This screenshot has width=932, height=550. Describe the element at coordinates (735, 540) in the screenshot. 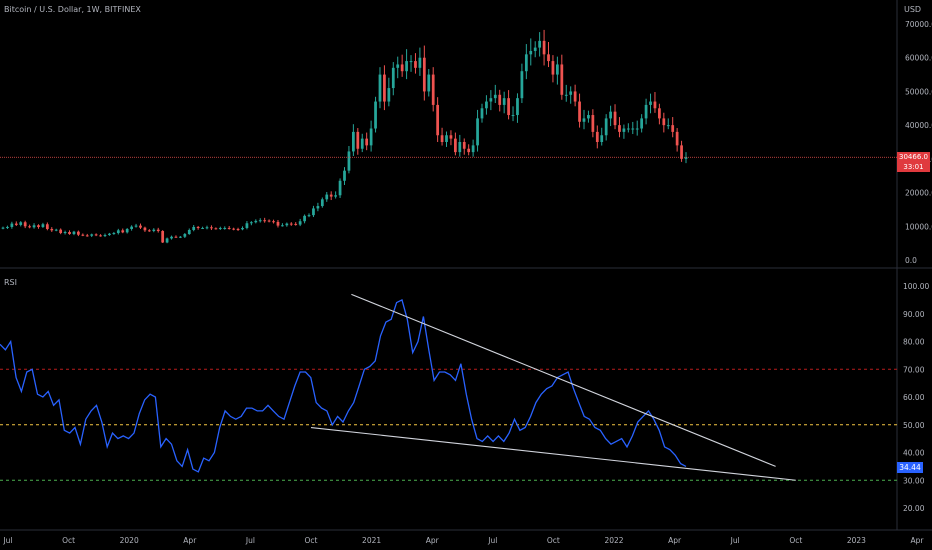

I see `time-axis-tick: Jul` at that location.